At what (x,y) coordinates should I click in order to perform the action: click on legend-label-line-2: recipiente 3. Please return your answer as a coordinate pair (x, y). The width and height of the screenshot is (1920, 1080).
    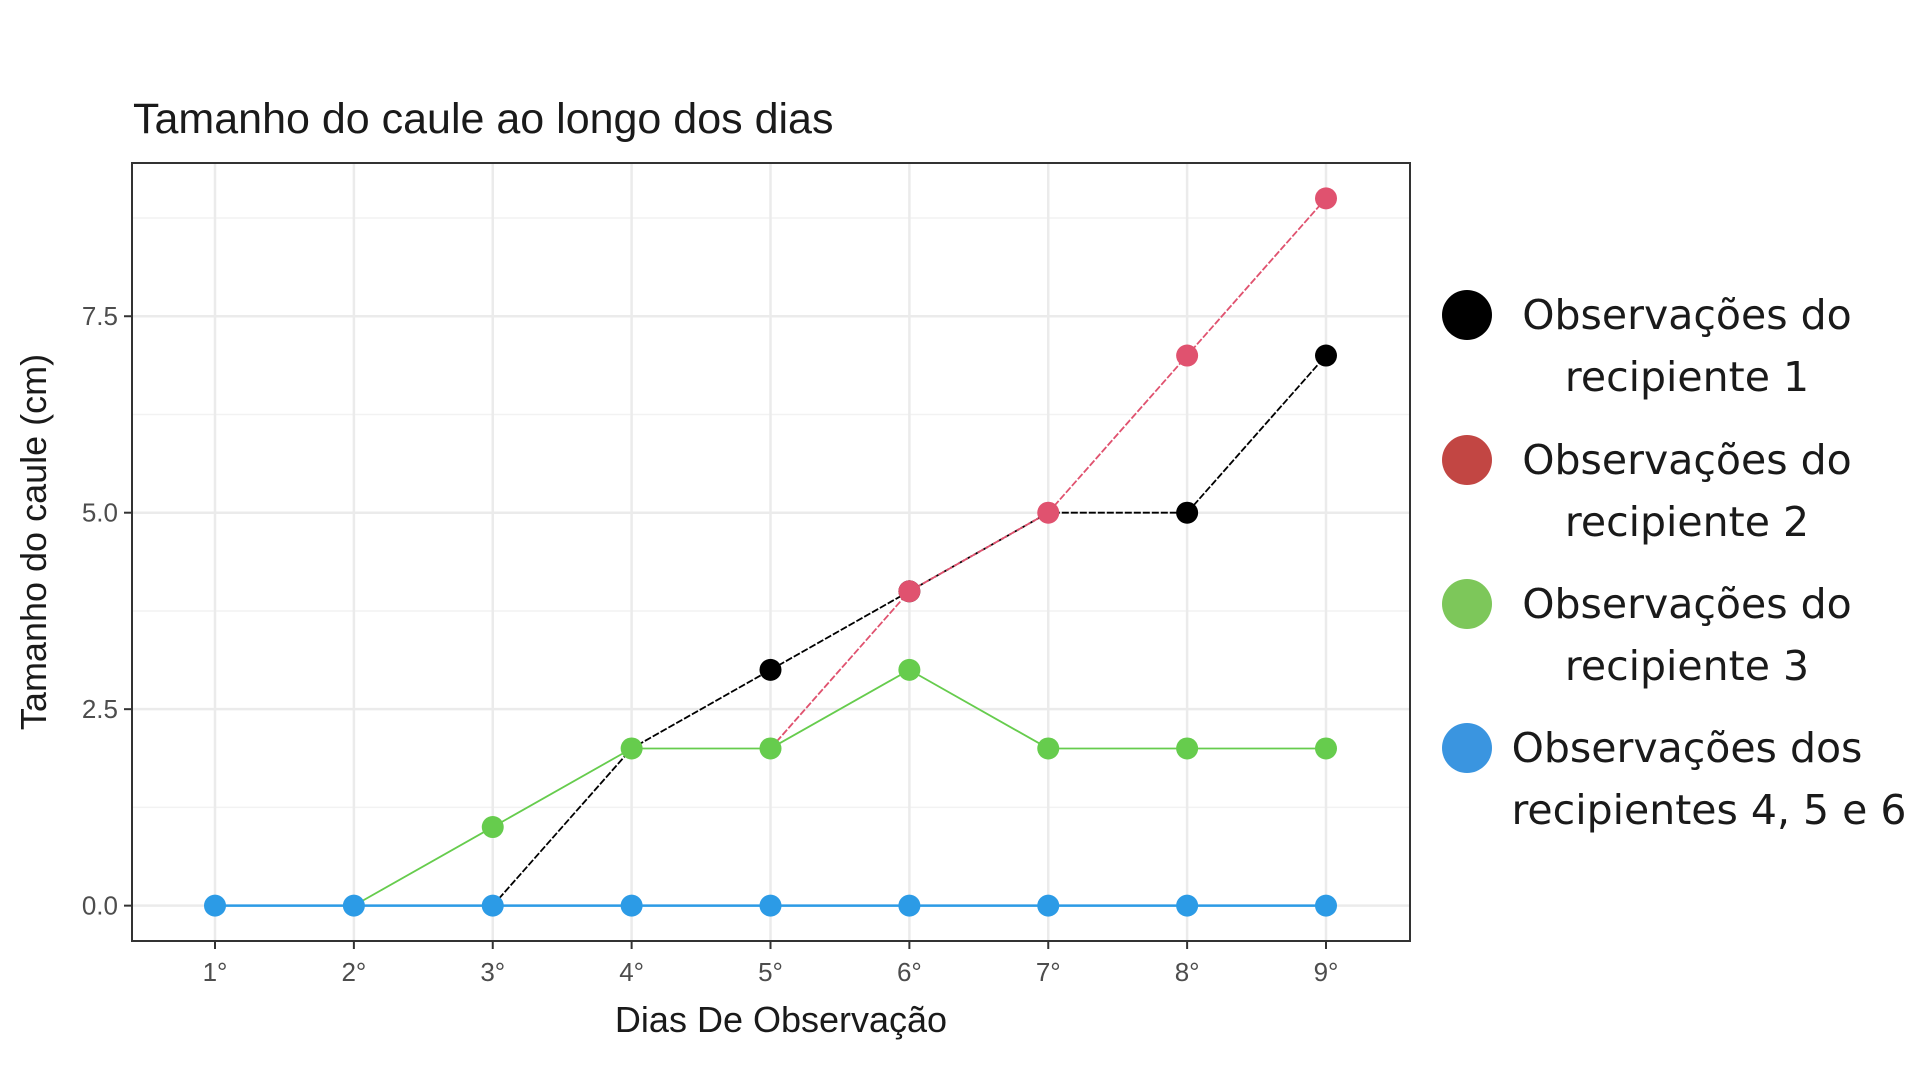
    Looking at the image, I should click on (1687, 666).